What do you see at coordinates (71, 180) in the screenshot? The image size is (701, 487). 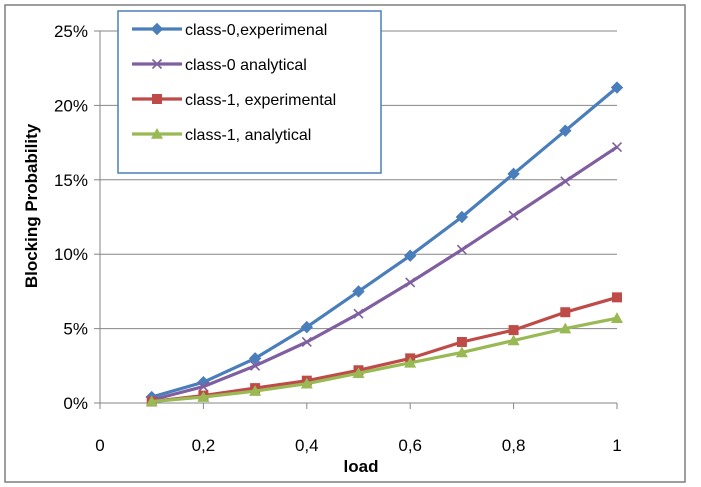 I see `y-tick-label: 15%` at bounding box center [71, 180].